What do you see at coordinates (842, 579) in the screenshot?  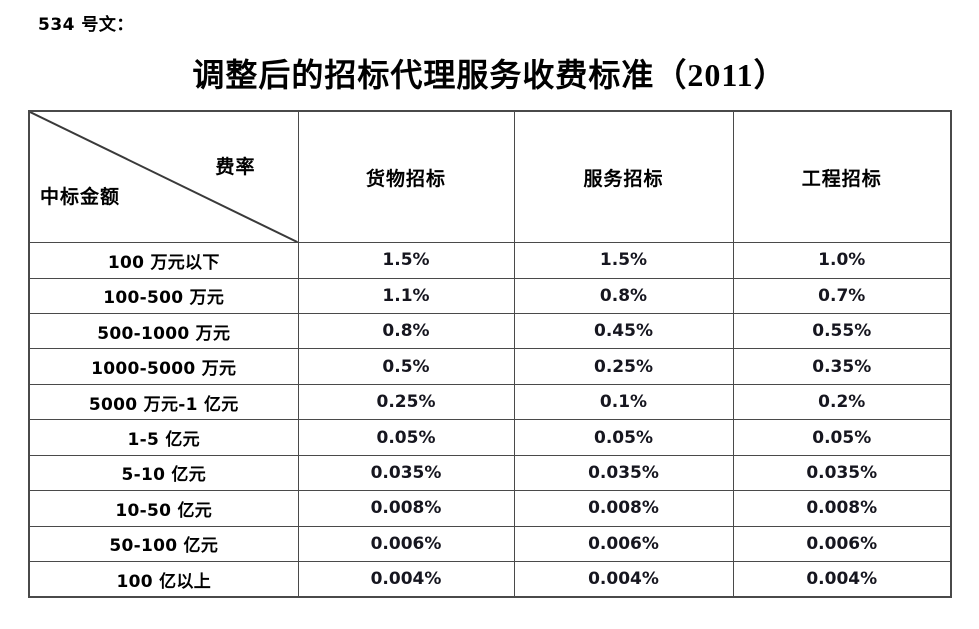 I see `engineering-rate-cell: 0.004%` at bounding box center [842, 579].